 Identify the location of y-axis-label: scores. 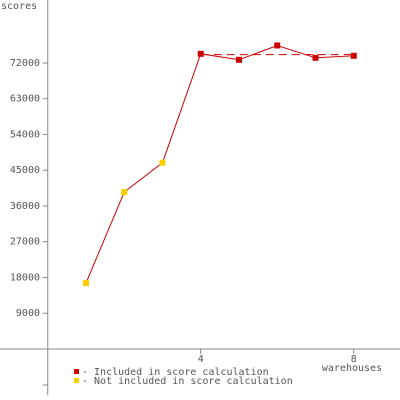
(19, 6).